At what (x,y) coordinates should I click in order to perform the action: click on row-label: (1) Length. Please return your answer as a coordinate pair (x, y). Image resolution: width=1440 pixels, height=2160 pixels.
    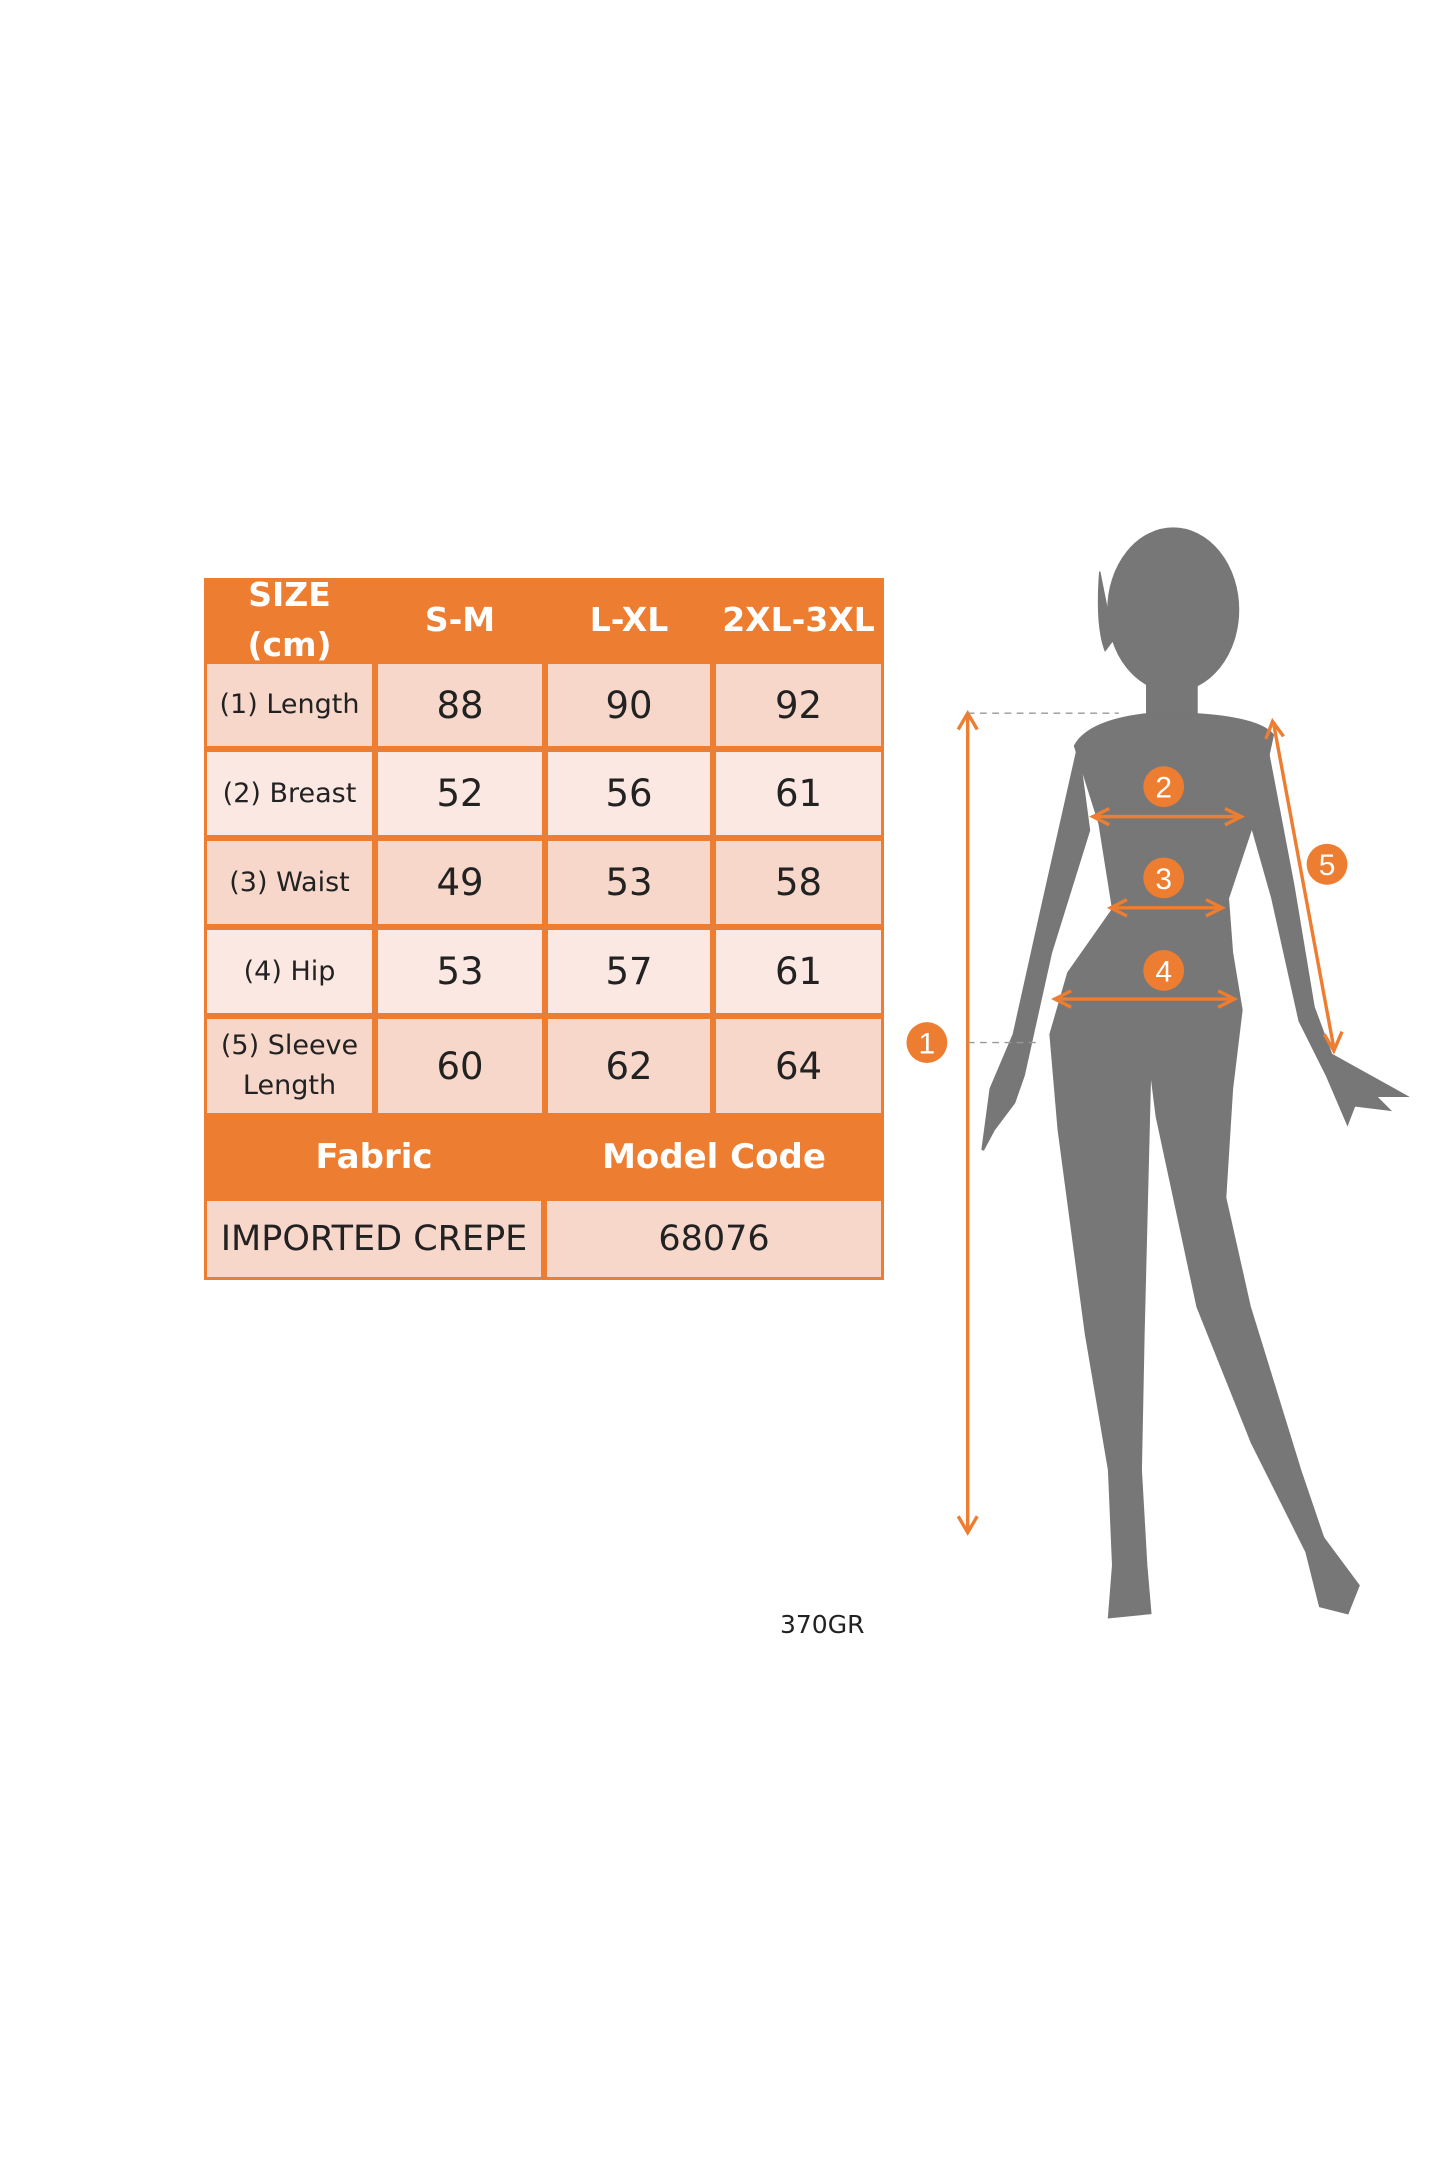
    Looking at the image, I should click on (289, 705).